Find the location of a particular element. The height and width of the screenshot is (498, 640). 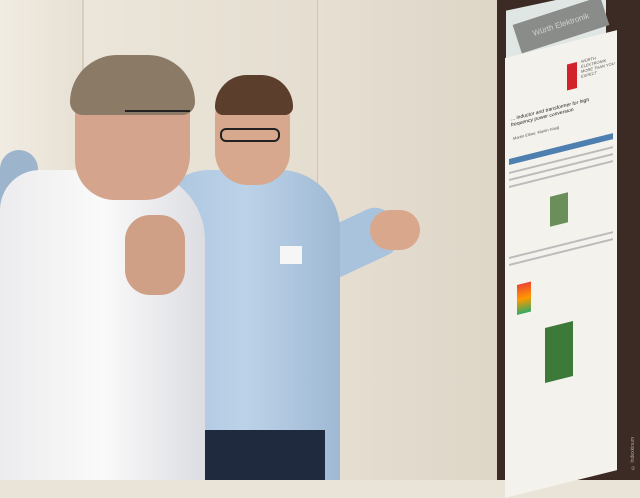

man-blue-shirt-hair is located at coordinates (254, 95).